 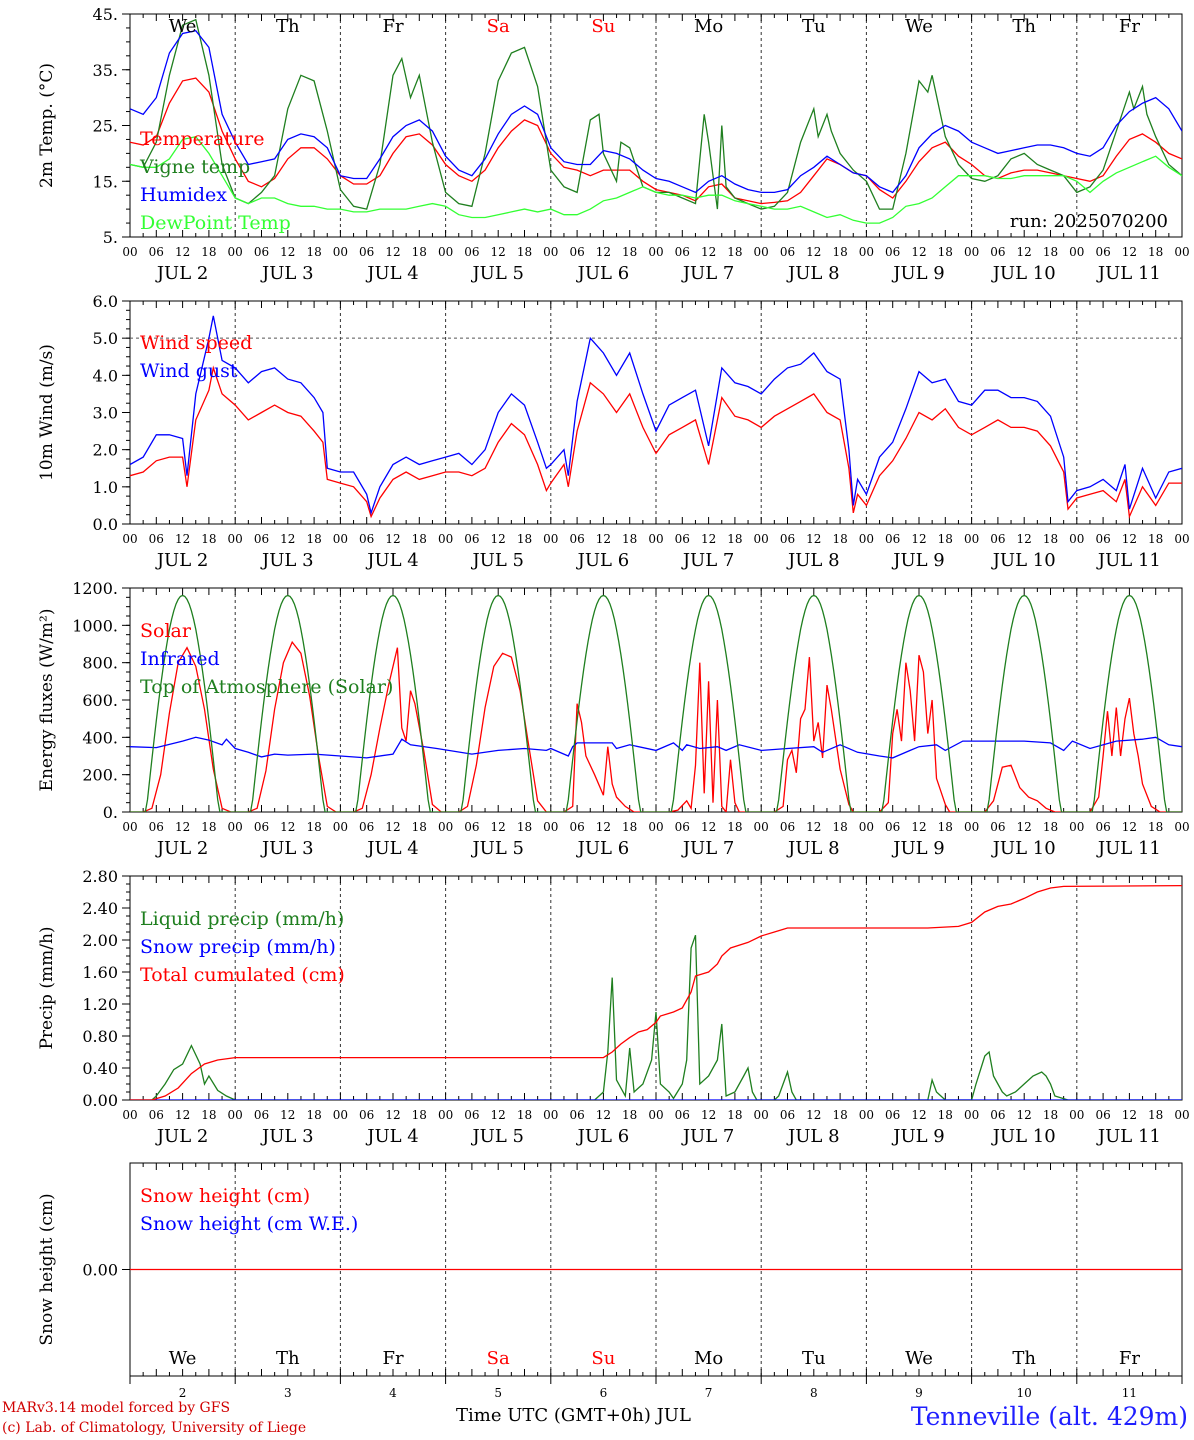 I want to click on temp-weekday-label: Mo, so click(x=708, y=26).